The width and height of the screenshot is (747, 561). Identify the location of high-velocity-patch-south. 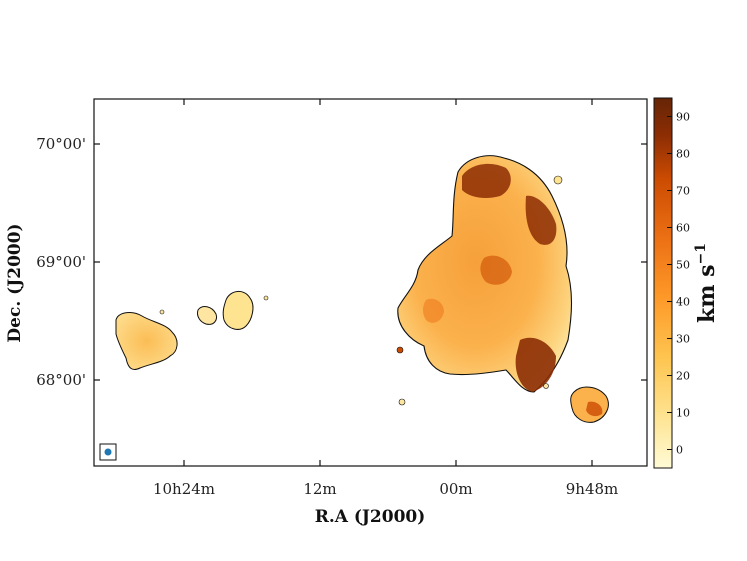
(535, 364).